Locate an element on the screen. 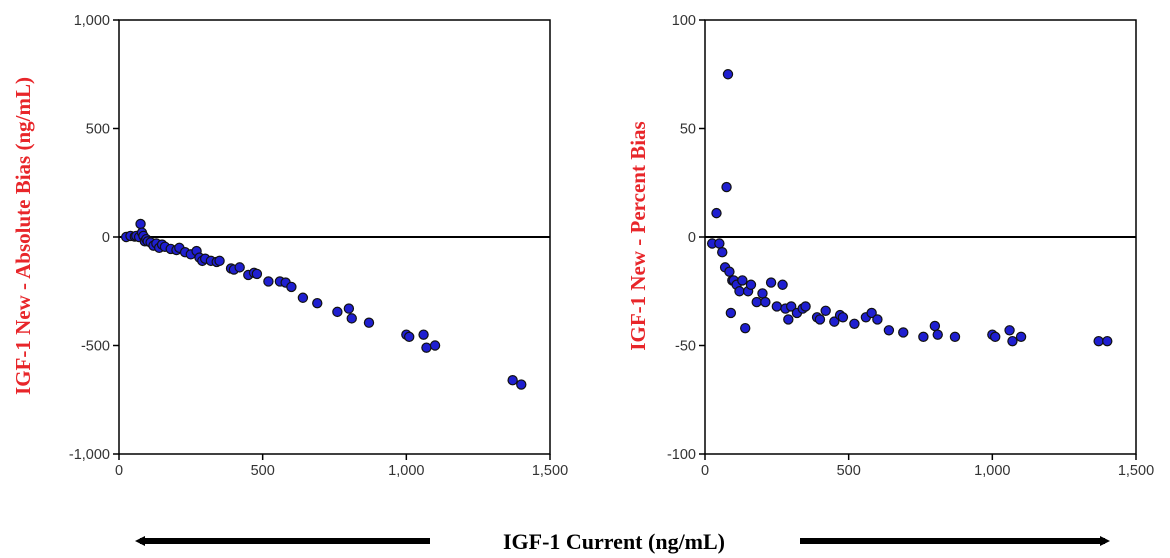  shared-x-axis-title: IGF-1 Current (ng/mL) is located at coordinates (614, 541).